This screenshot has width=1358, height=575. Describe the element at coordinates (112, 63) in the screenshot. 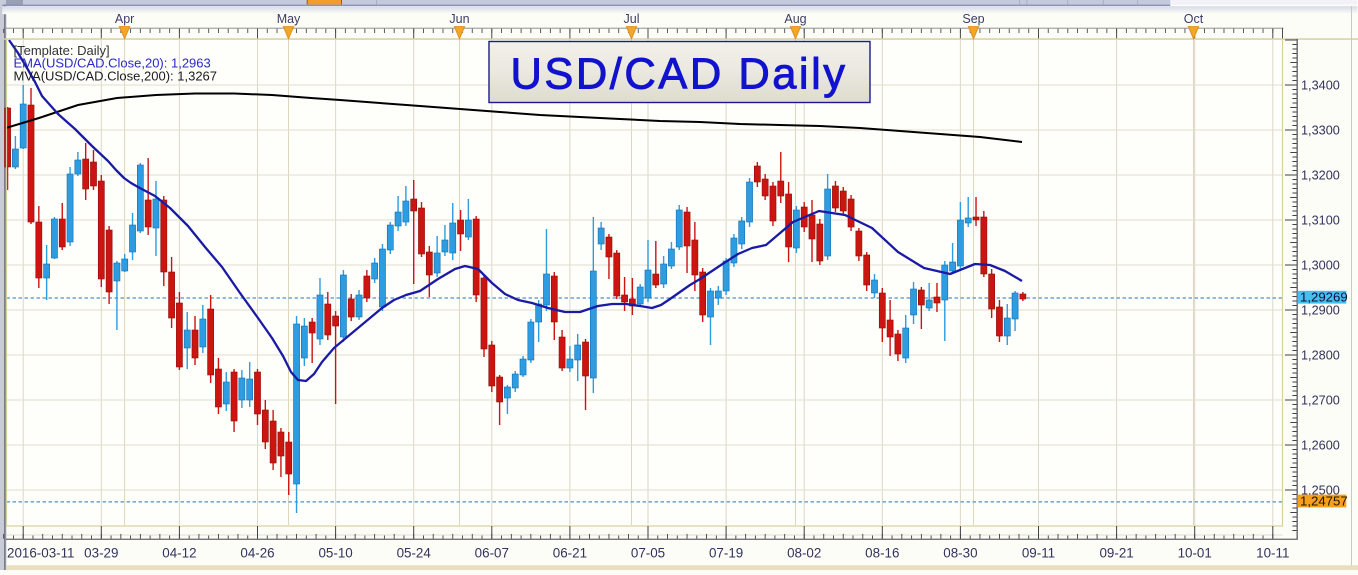

I see `svg-text: EMA(USD/CAD.Close,20): 1,2963` at that location.